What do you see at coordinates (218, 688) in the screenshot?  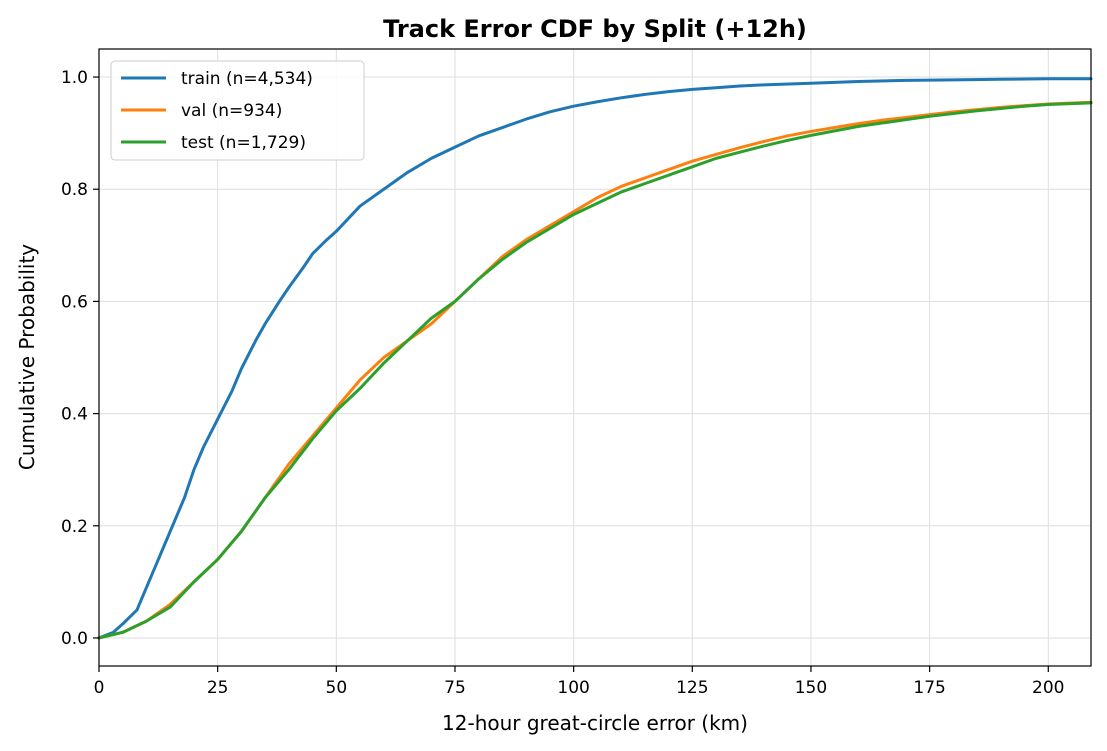 I see `x-tick-label: 25` at bounding box center [218, 688].